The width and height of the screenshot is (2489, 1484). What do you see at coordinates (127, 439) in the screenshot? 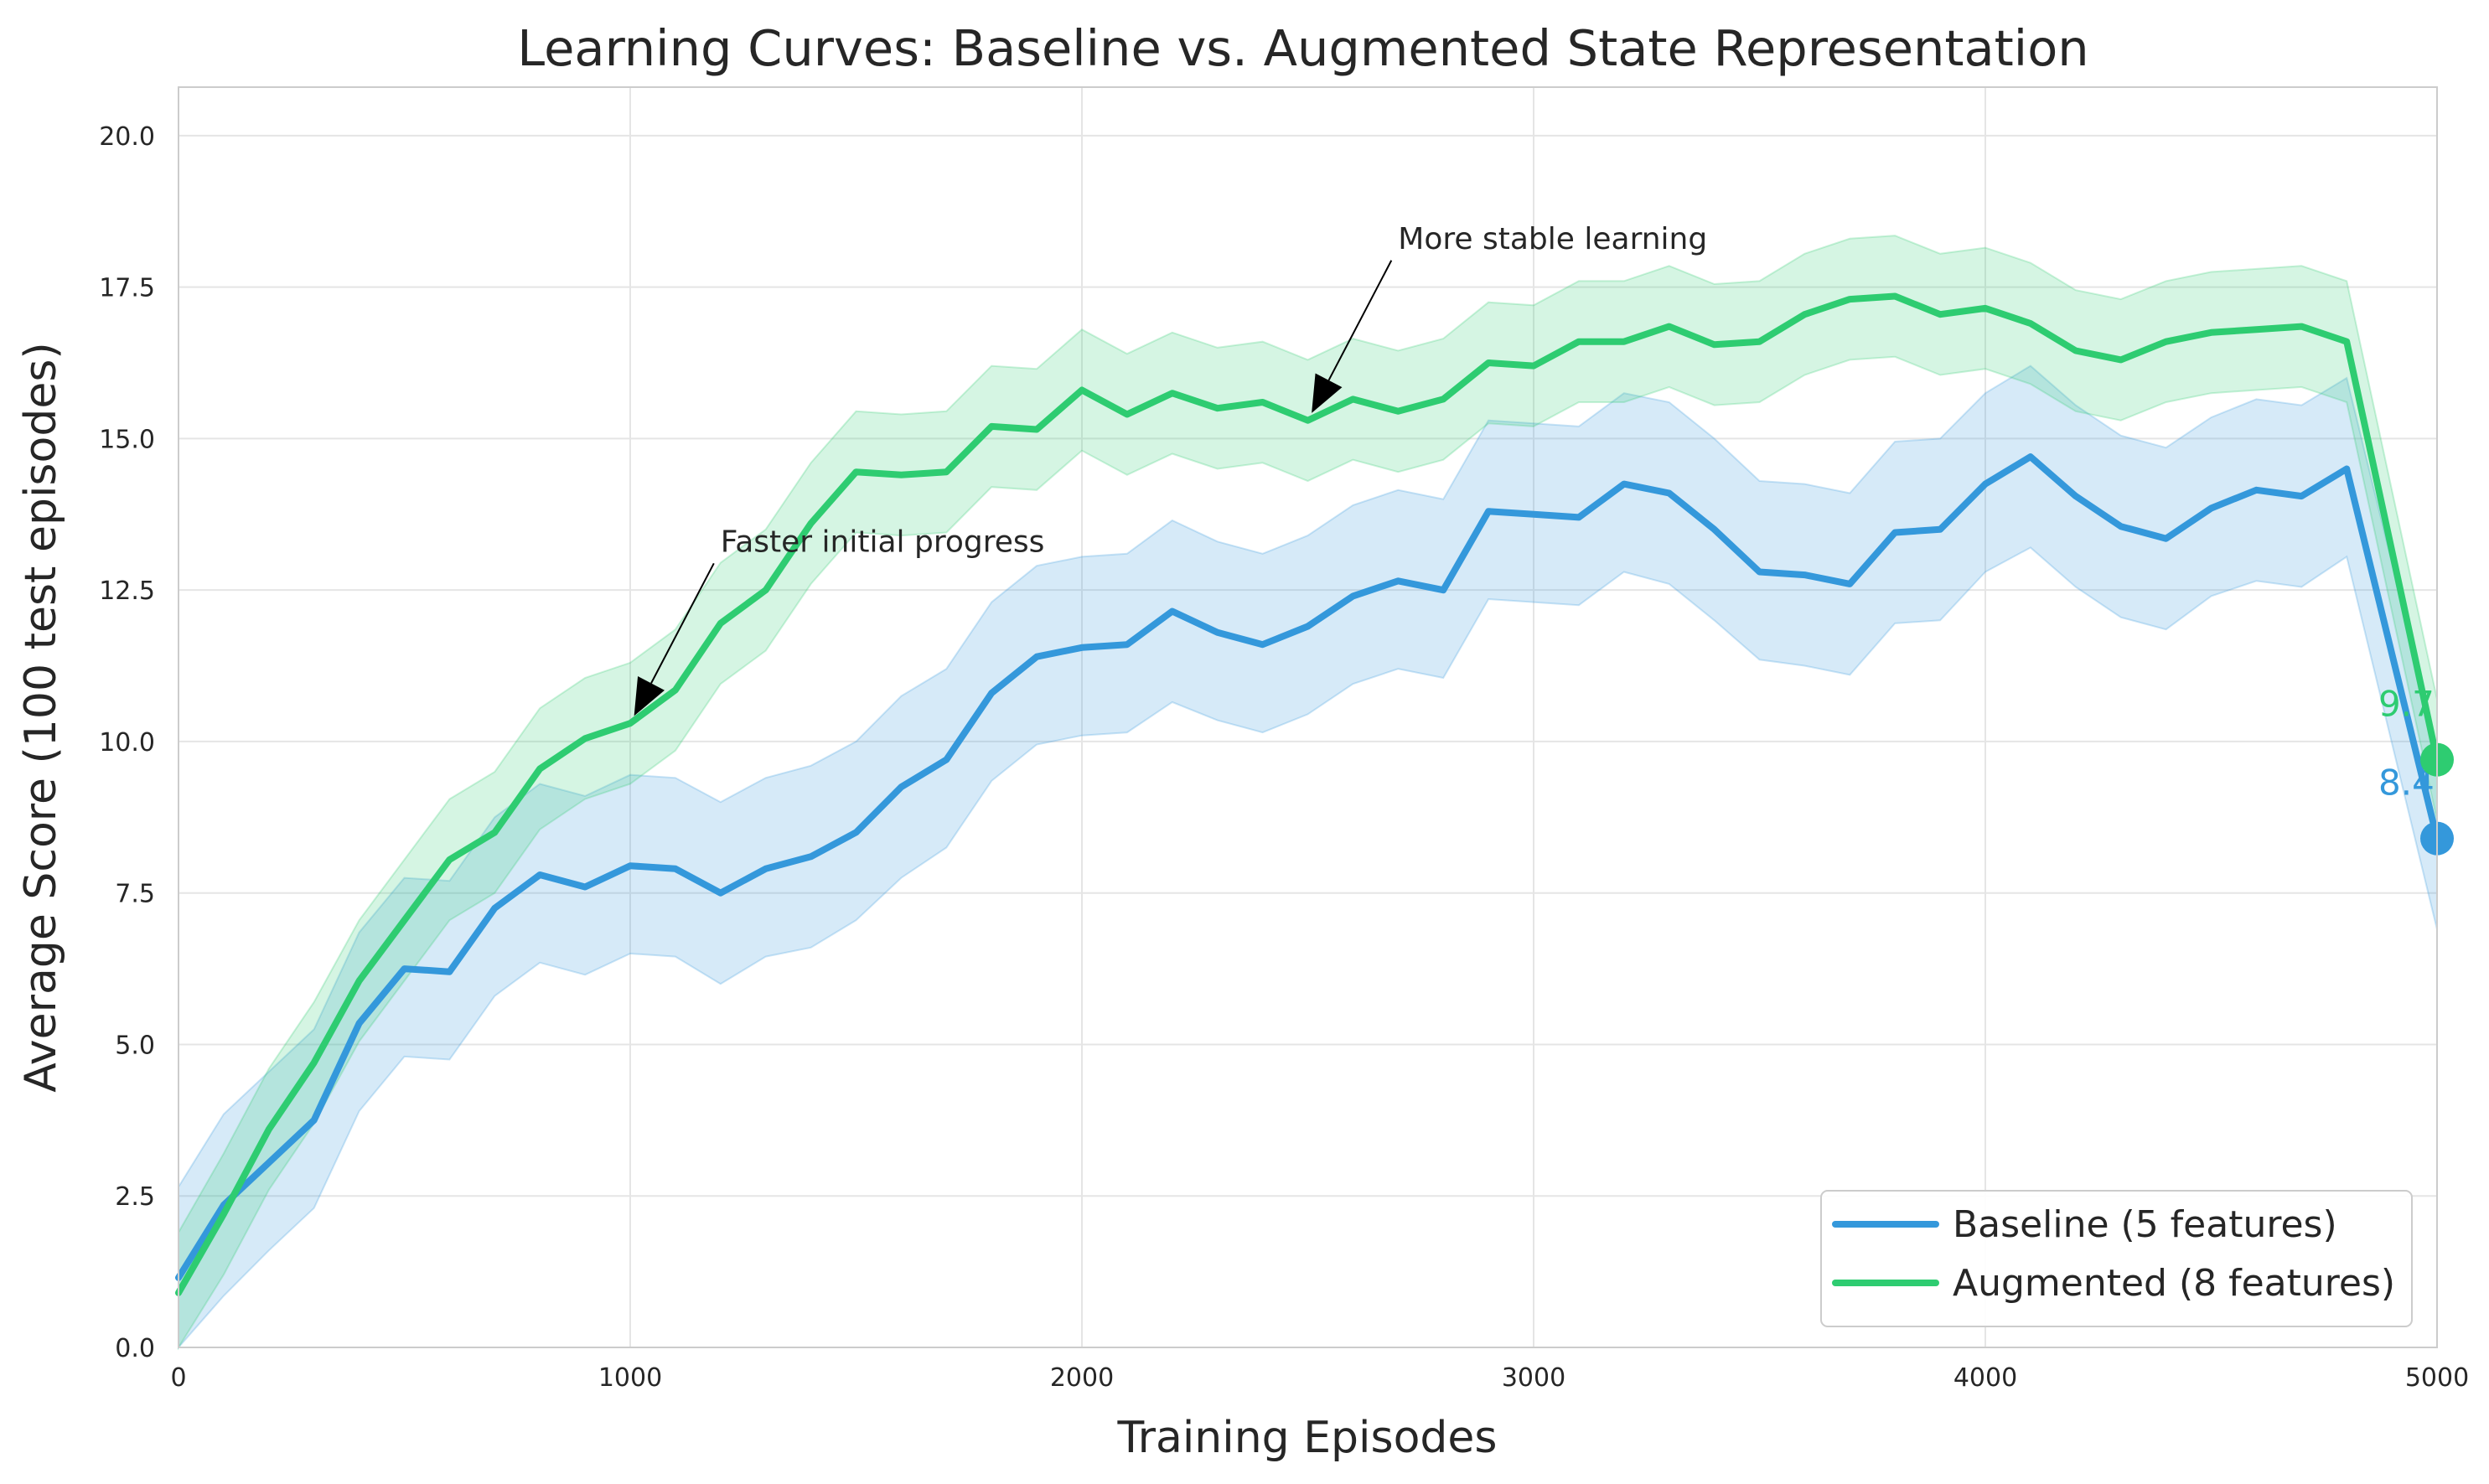
I see `y-tick-label: 15.0` at bounding box center [127, 439].